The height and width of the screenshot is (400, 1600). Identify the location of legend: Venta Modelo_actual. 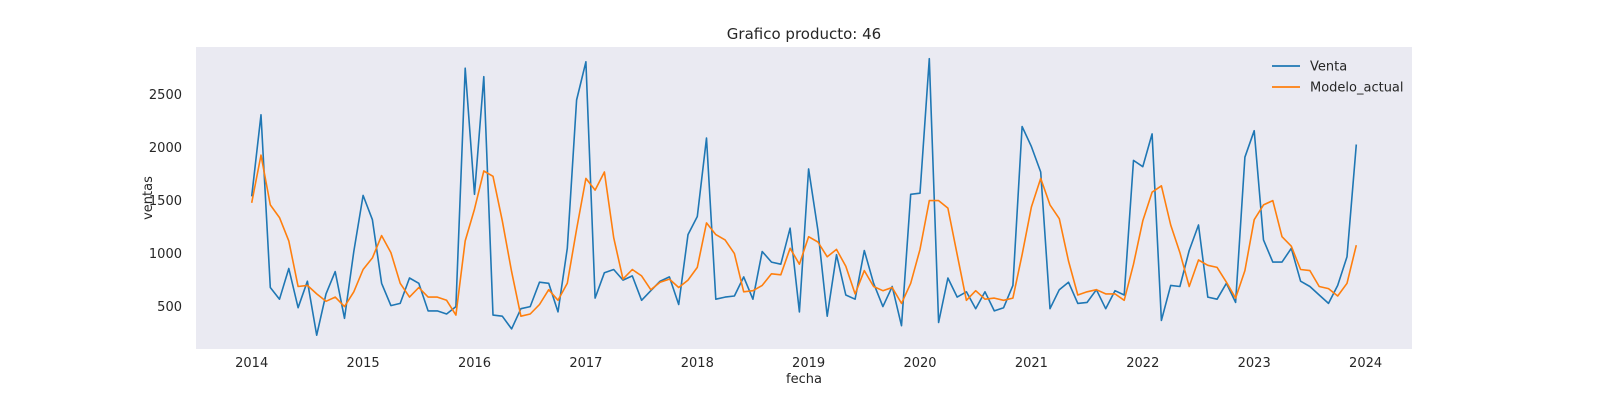
(1338, 78).